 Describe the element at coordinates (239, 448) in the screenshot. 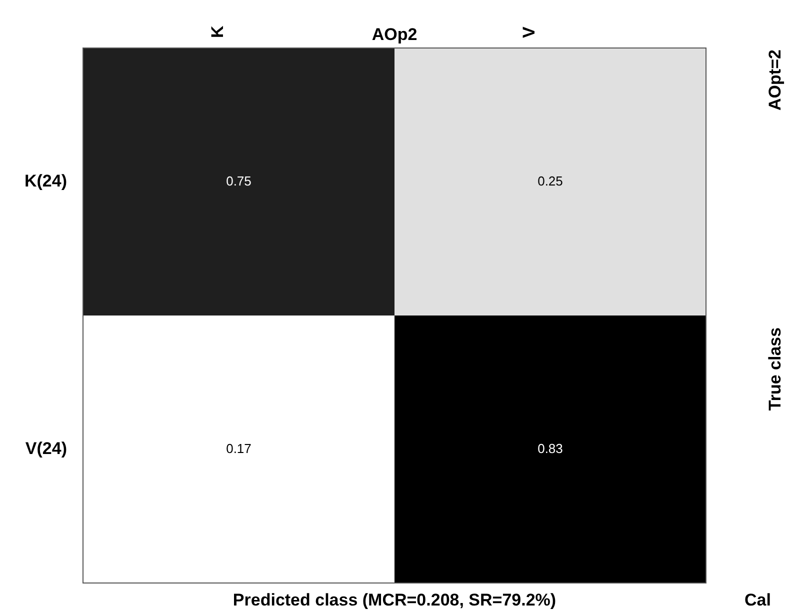

I see `data-label: 0.17` at that location.